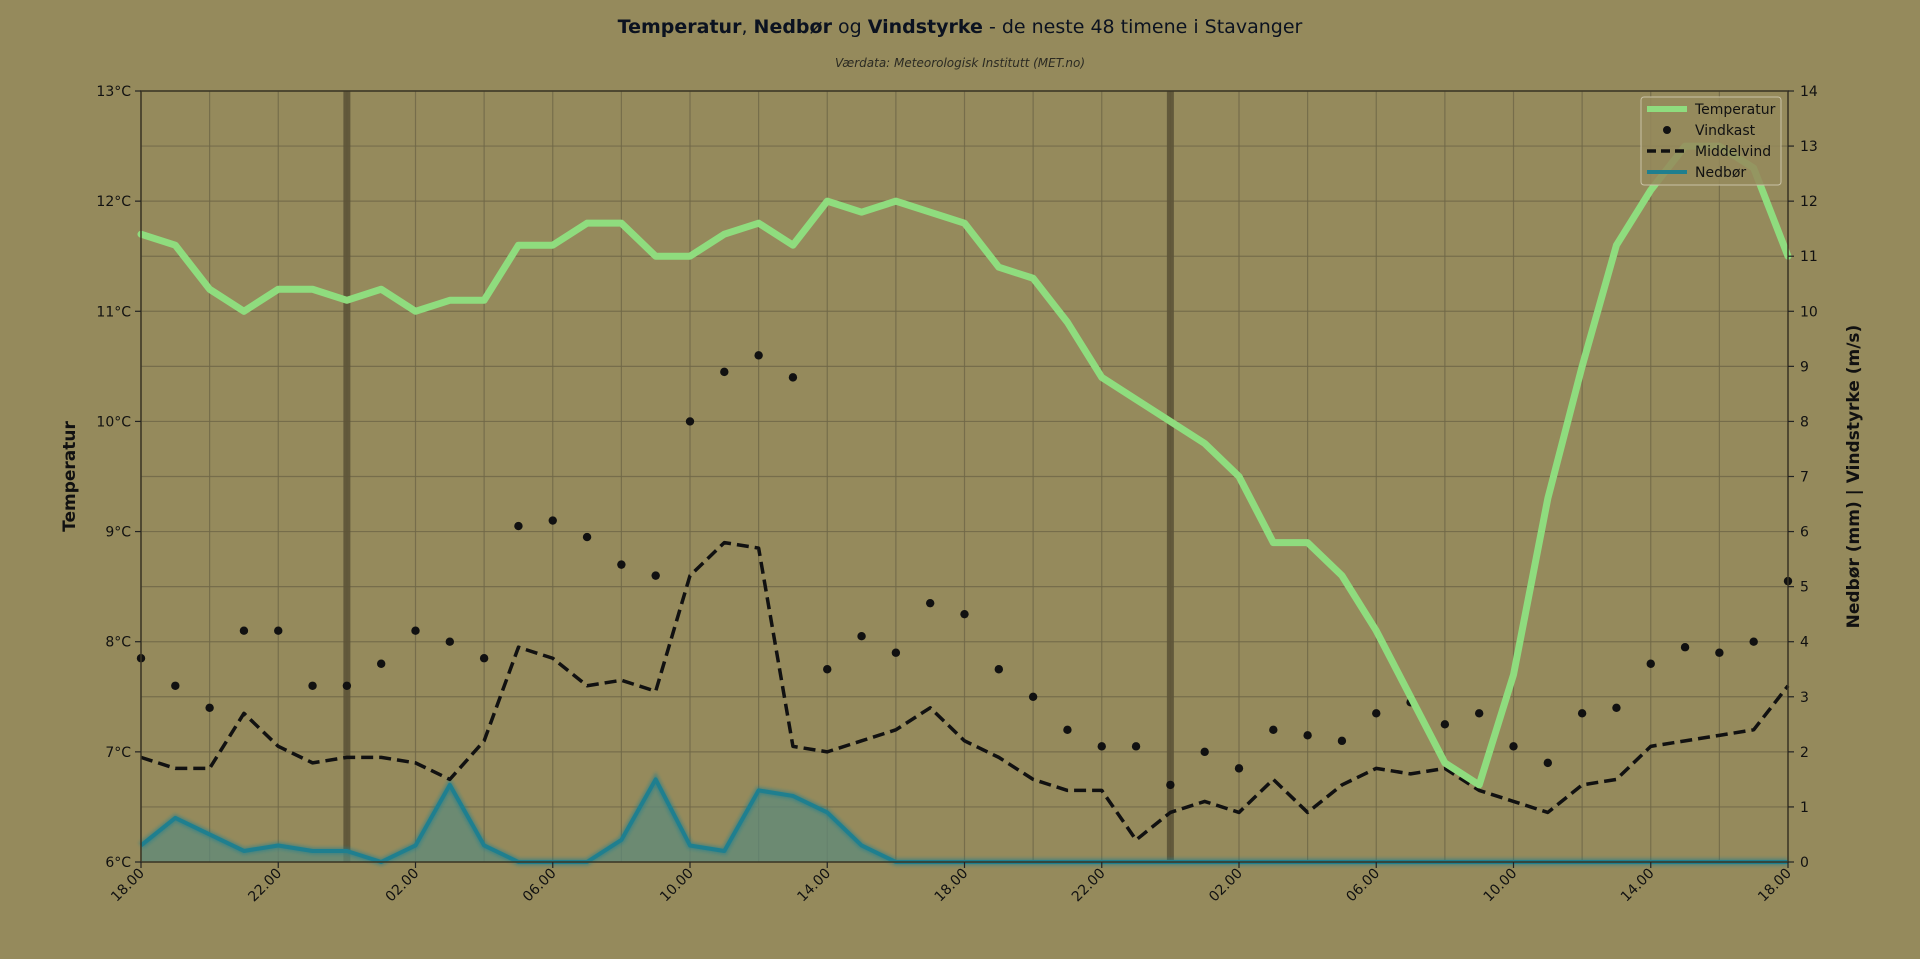 This screenshot has height=959, width=1920. Describe the element at coordinates (70, 476) in the screenshot. I see `y-left-axis-label: Temperatur` at that location.